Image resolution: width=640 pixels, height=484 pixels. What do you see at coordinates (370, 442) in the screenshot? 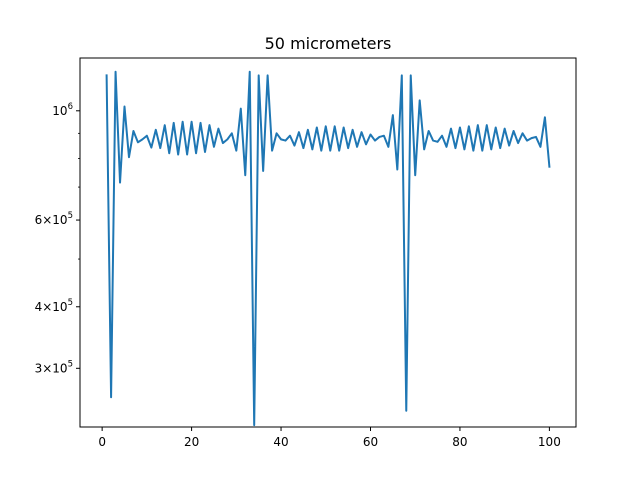
I see `x-tick-label: 60` at bounding box center [370, 442].